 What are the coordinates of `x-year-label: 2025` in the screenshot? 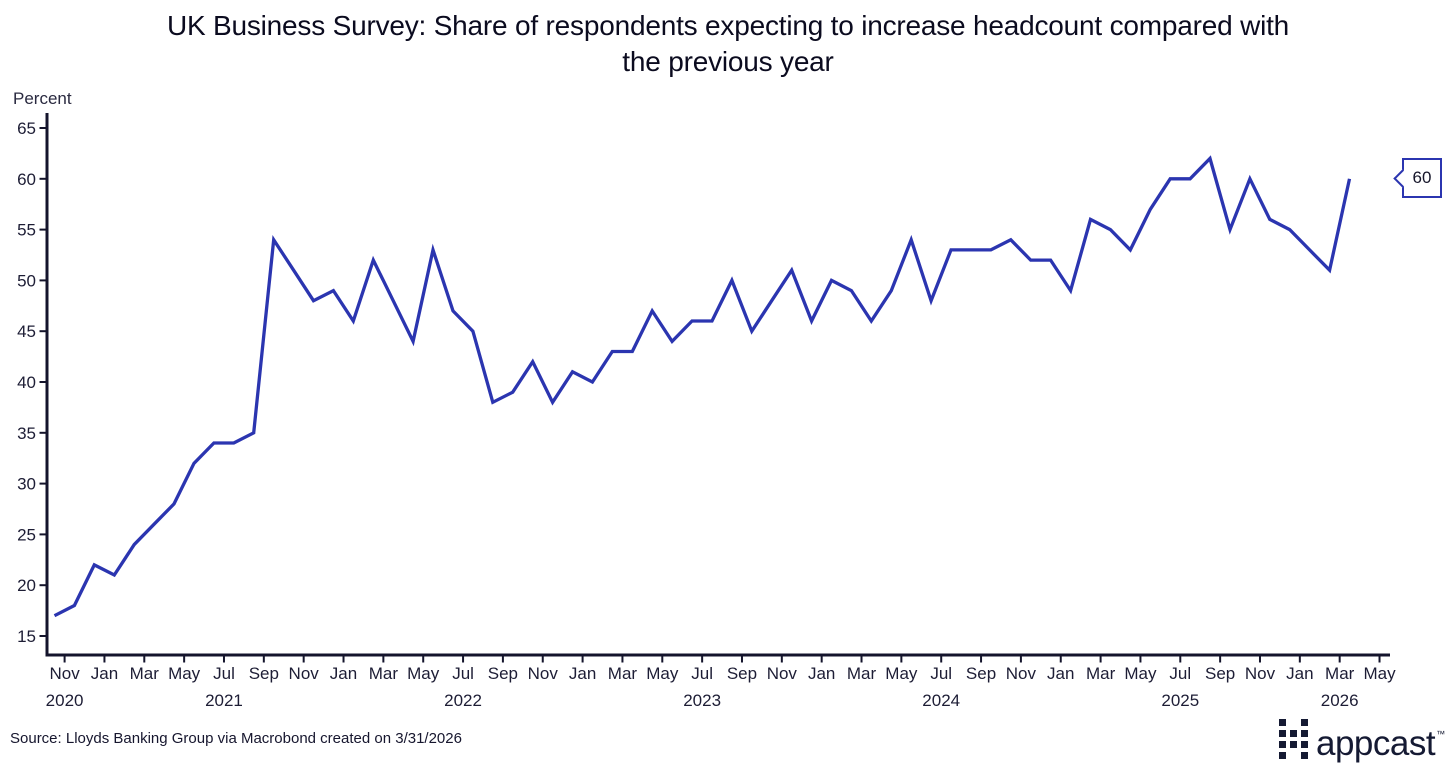 It's located at (1180, 700).